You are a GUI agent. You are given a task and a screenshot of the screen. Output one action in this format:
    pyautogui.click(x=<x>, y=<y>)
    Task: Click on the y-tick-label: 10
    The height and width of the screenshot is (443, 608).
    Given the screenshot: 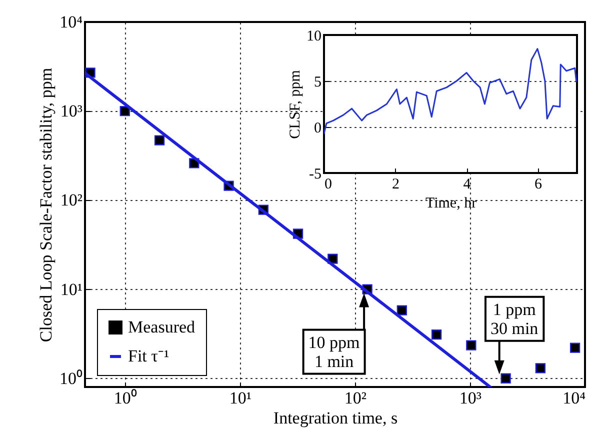 What is the action you would take?
    pyautogui.click(x=314, y=36)
    